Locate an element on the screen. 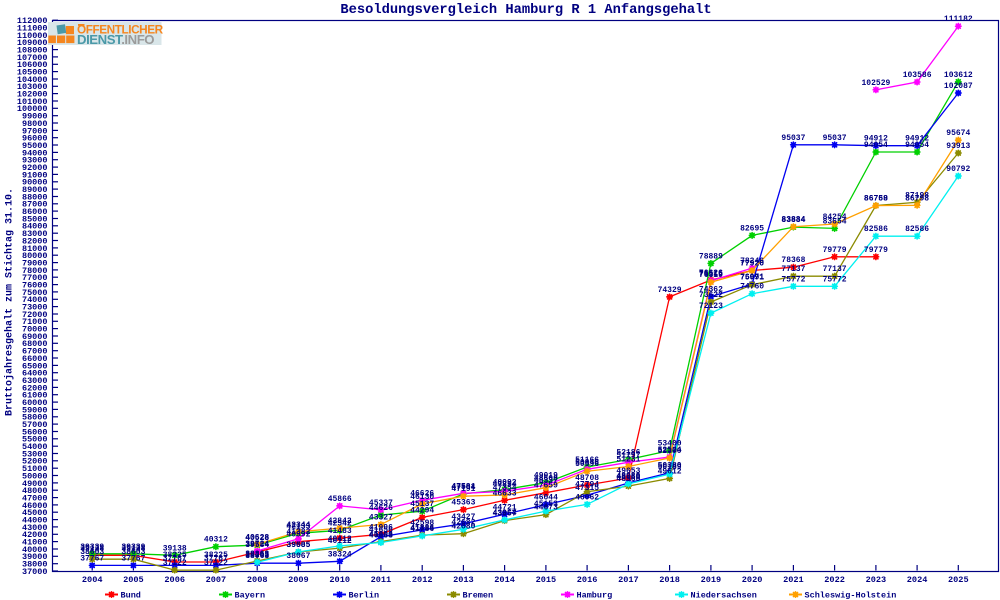 The image size is (1000, 600). svg-text: 38603 is located at coordinates (133, 552).